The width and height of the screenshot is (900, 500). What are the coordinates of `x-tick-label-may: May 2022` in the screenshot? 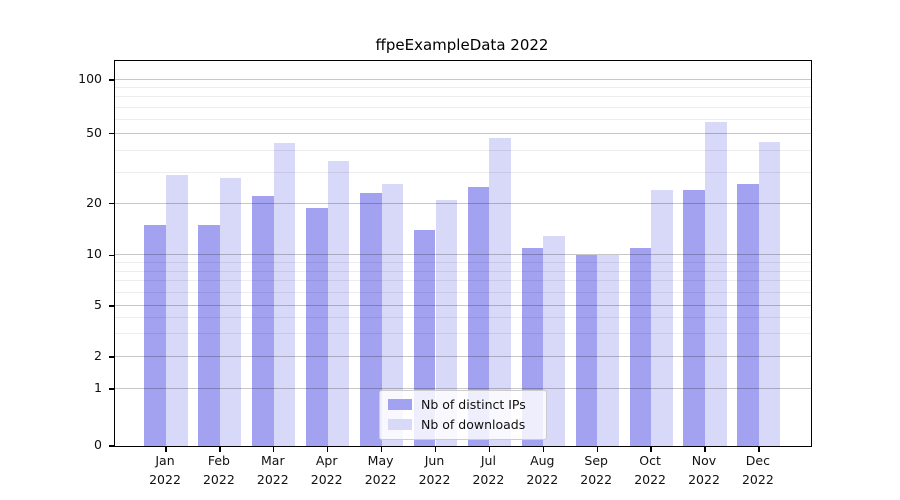 It's located at (380, 470).